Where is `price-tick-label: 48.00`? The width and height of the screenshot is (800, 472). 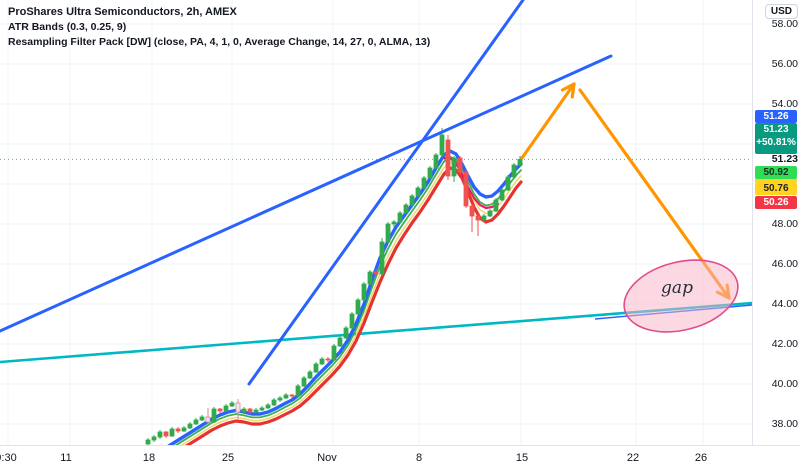
price-tick-label: 48.00 is located at coordinates (784, 224).